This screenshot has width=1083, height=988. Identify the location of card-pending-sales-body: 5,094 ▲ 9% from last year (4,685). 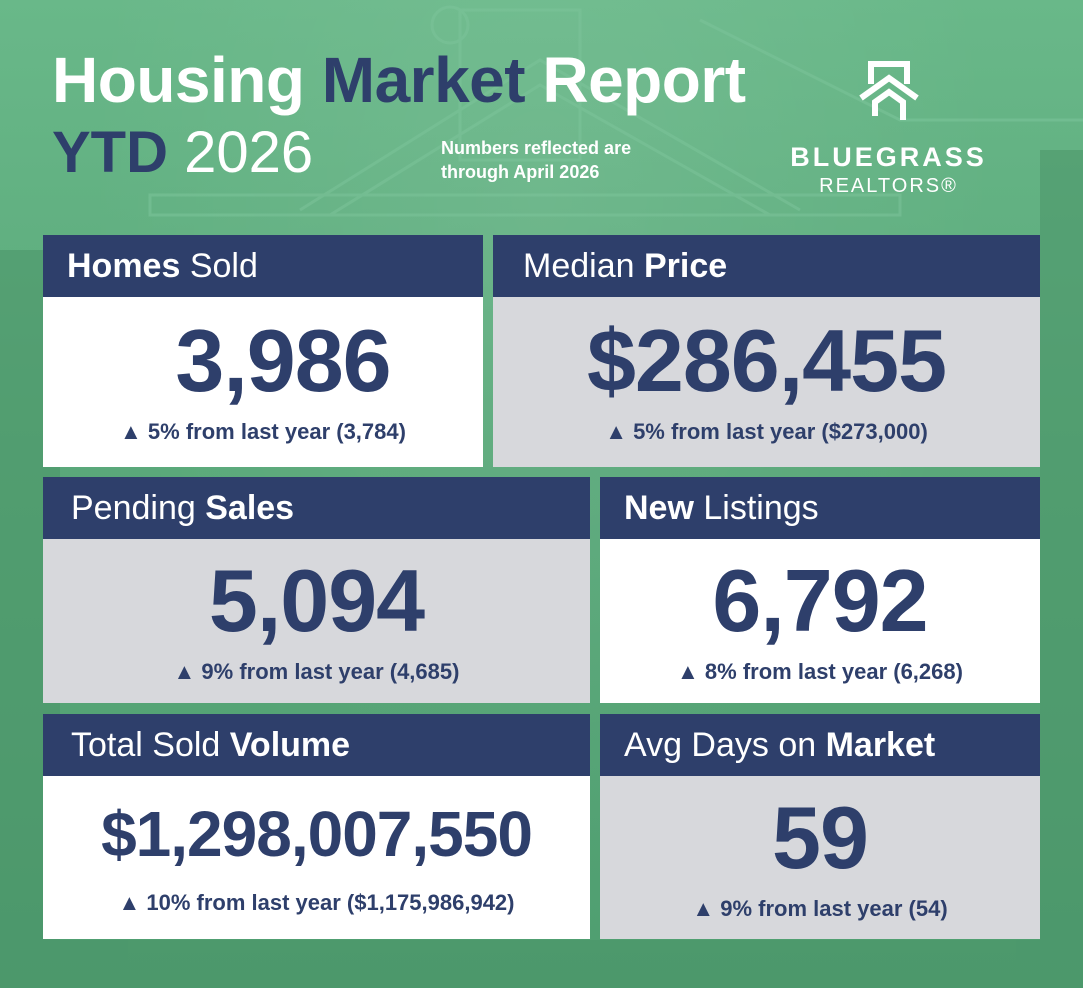
(316, 621).